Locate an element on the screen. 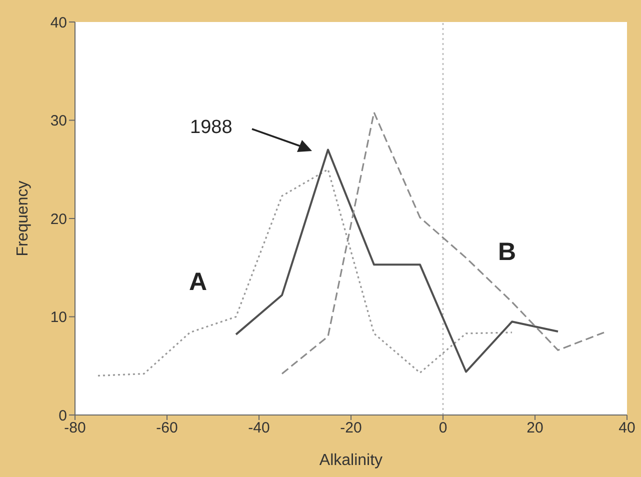  annotation: A is located at coordinates (198, 282).